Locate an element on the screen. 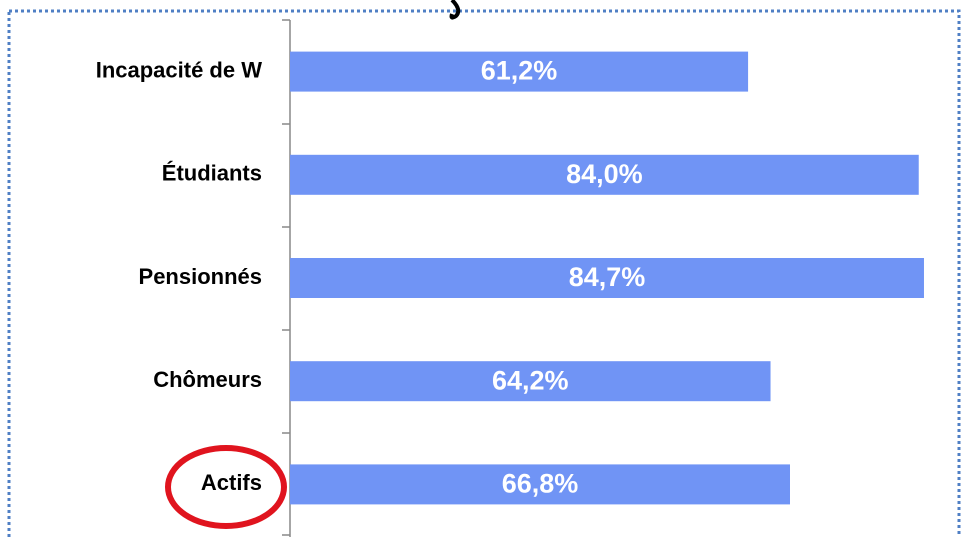  value-label: 84,7% is located at coordinates (607, 277).